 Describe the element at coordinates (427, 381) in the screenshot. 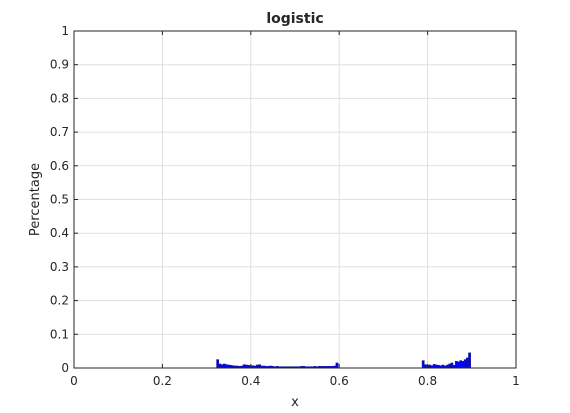

I see `x-tick-label: 0.8` at that location.